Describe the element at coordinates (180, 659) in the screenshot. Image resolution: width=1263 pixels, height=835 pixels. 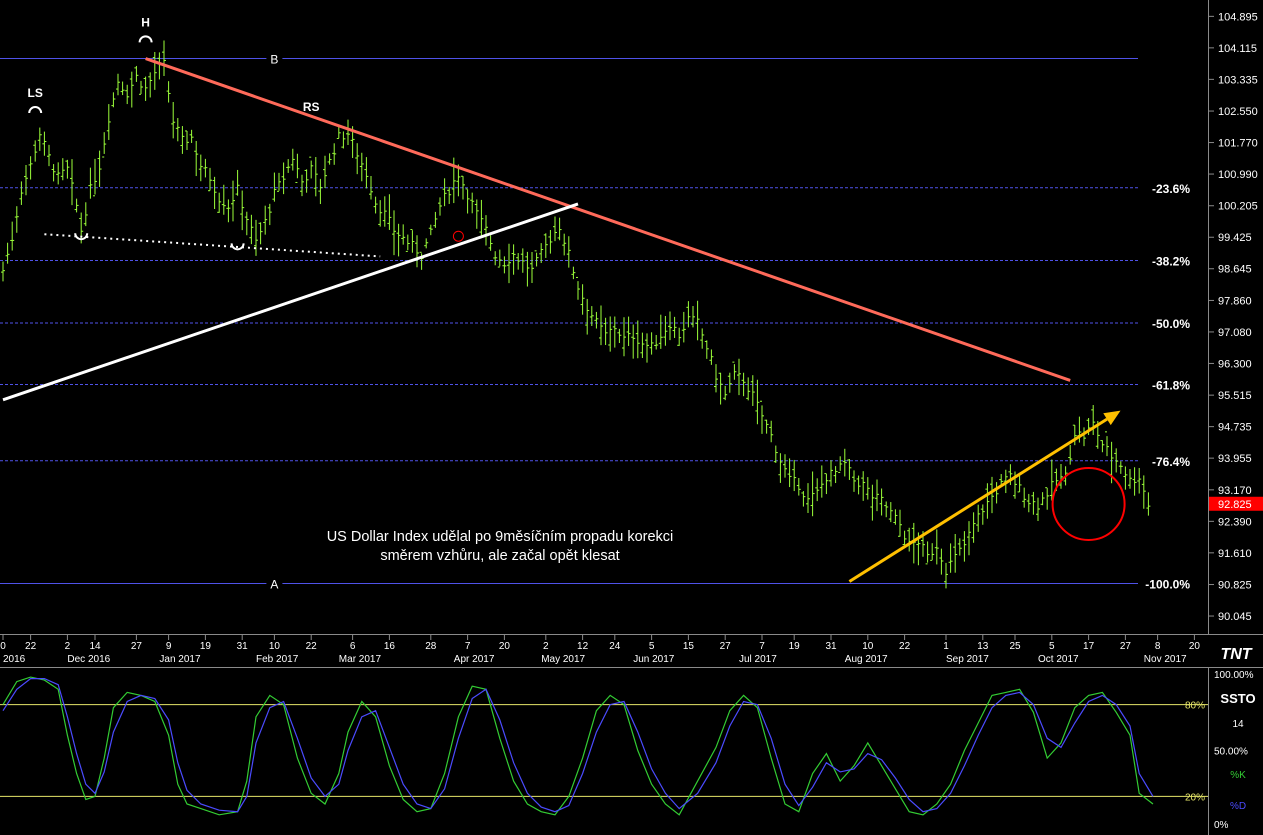
I see `month-label: Jan 2017` at that location.